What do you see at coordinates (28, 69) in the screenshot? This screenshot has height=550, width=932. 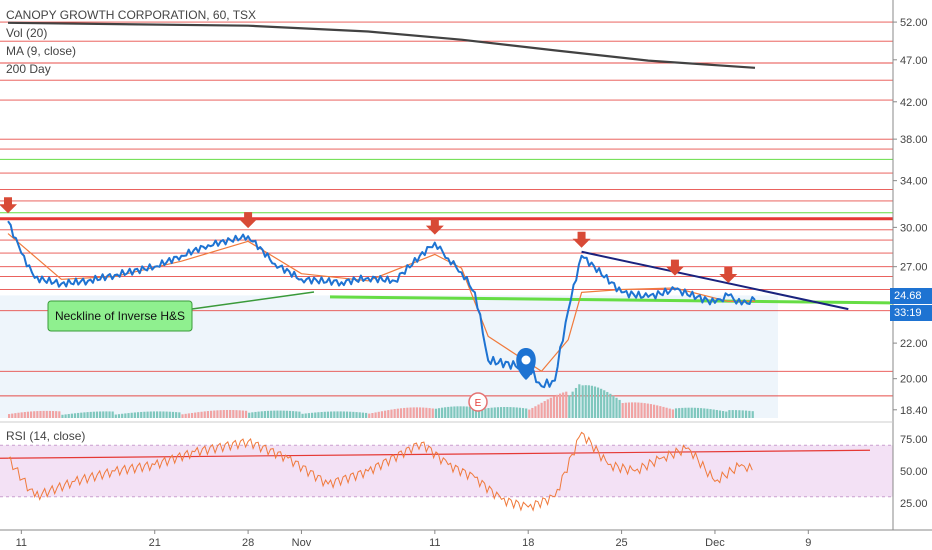 I see `legend-ma200: 200 Day` at bounding box center [28, 69].